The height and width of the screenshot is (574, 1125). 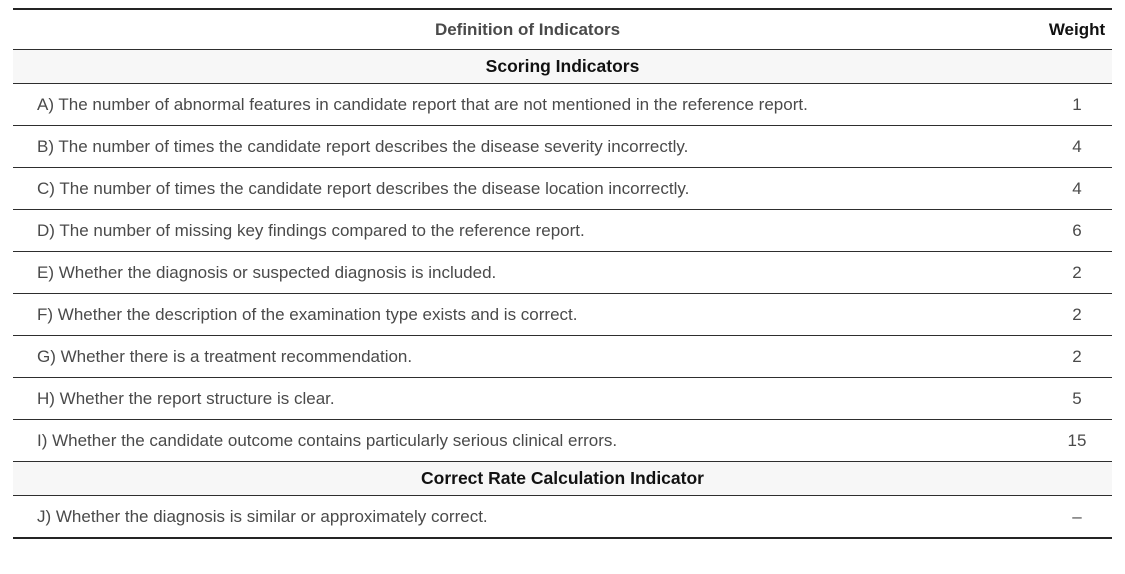 I want to click on indicator-weight: 5, so click(x=1077, y=398).